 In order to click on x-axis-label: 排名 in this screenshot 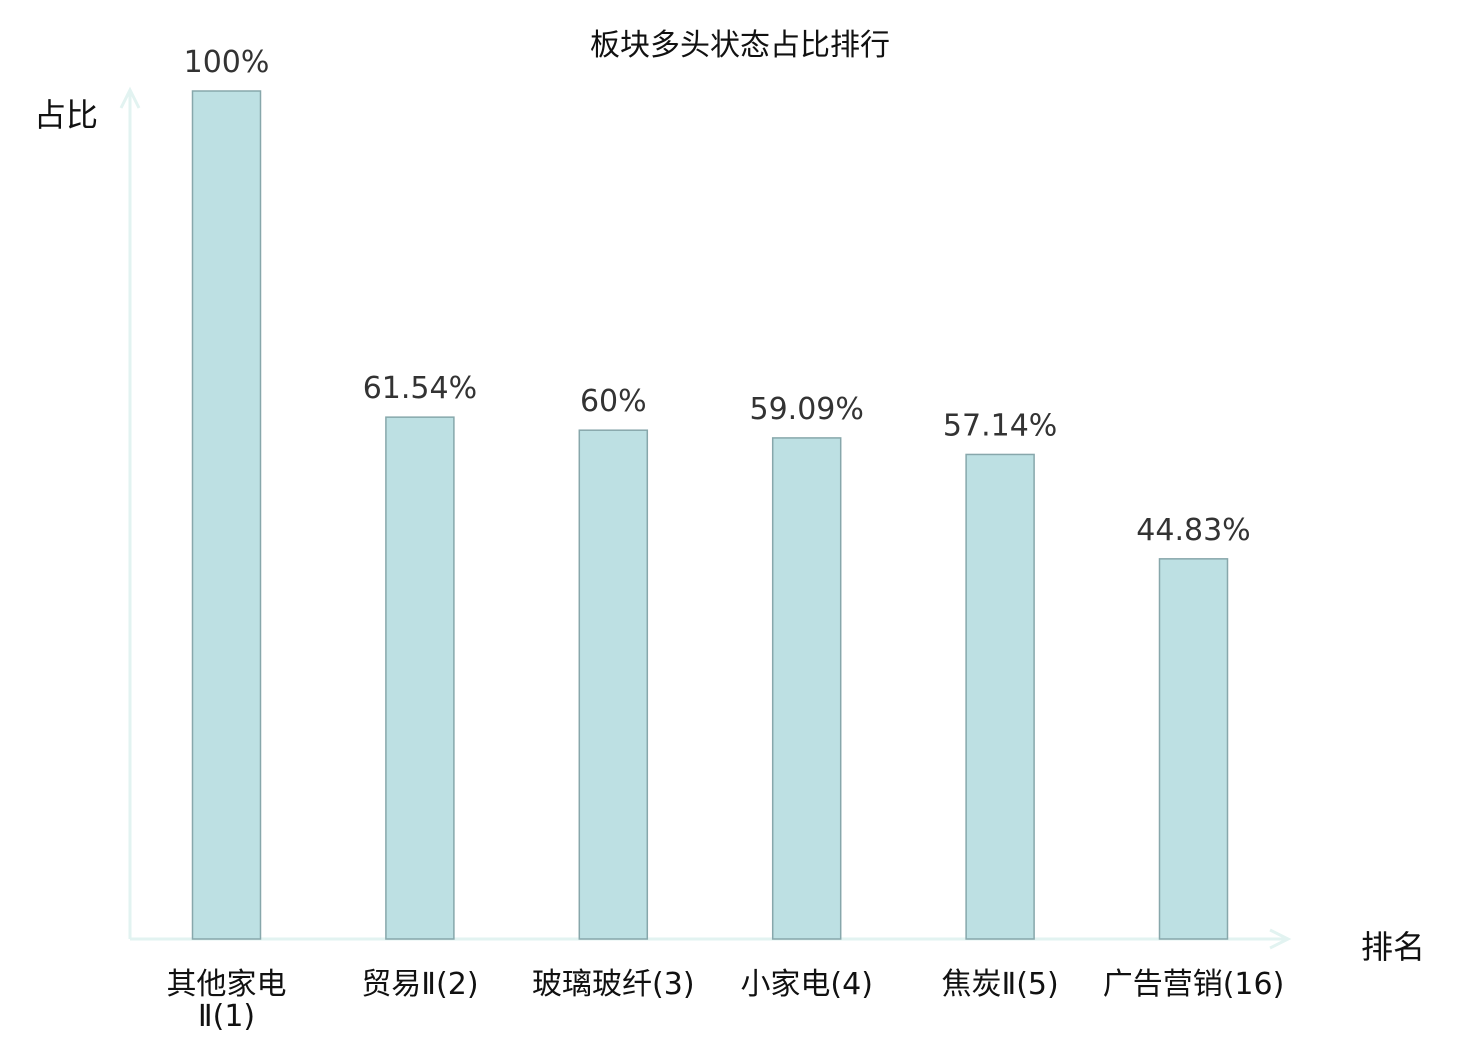, I will do `click(1393, 947)`.